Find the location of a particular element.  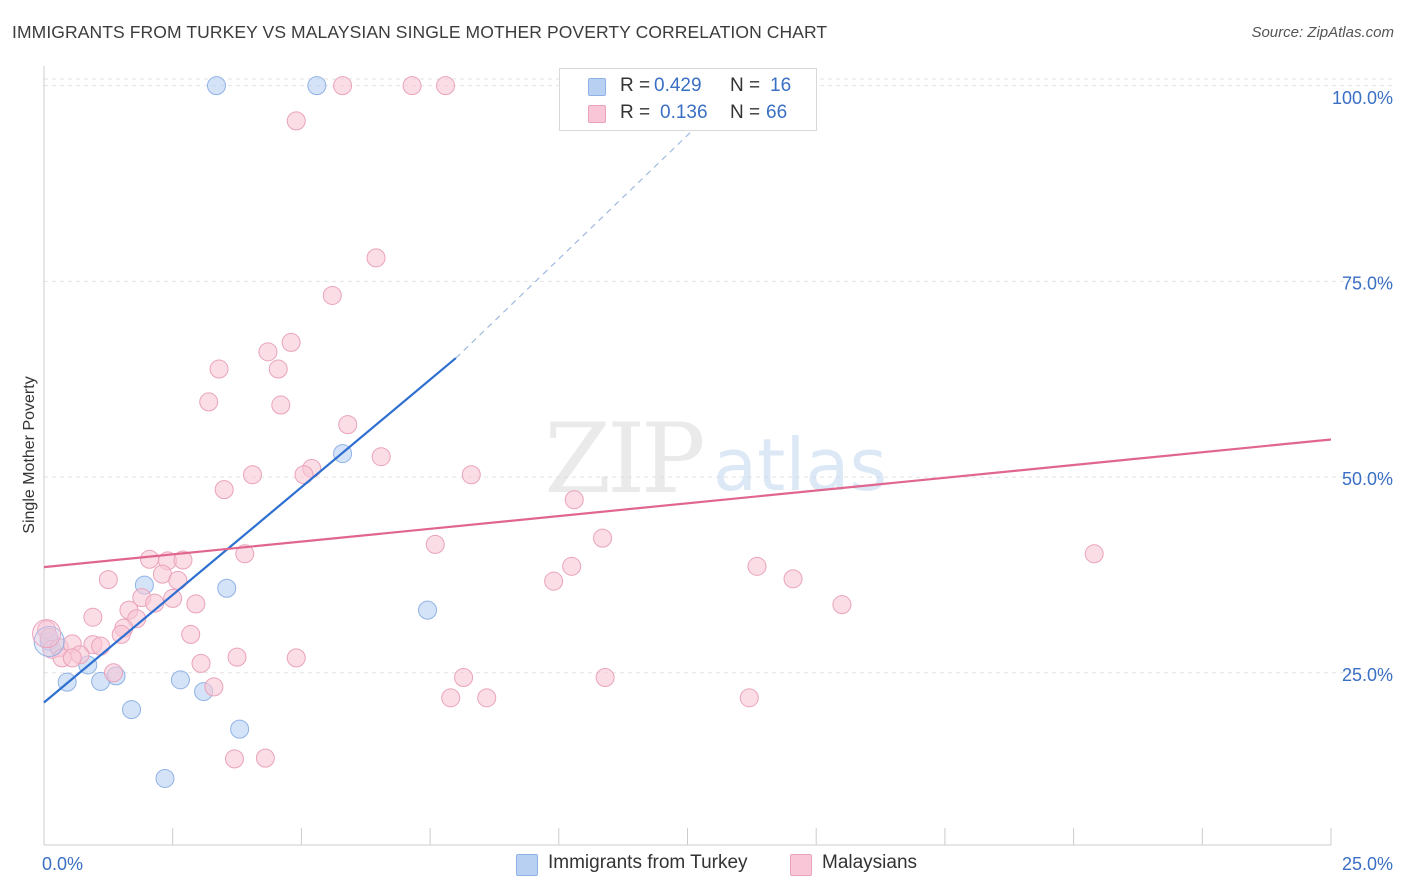

x-tick-label-max: 25.0% is located at coordinates (1367, 864).